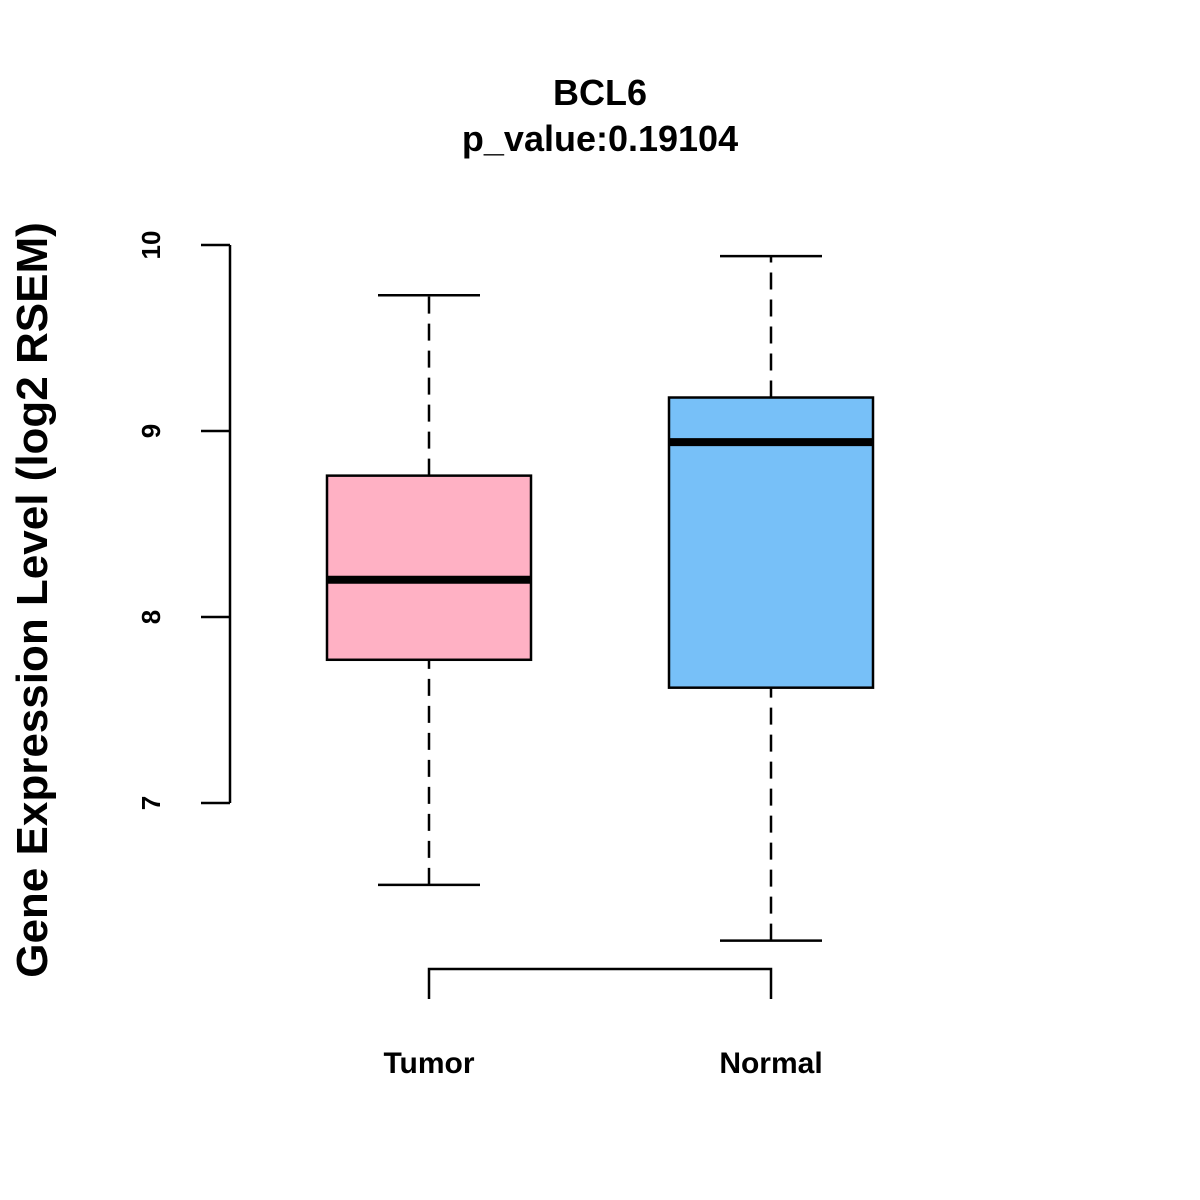 Image resolution: width=1200 pixels, height=1200 pixels. What do you see at coordinates (184, 520) in the screenshot?
I see `y-axis: 7 8 9 10` at bounding box center [184, 520].